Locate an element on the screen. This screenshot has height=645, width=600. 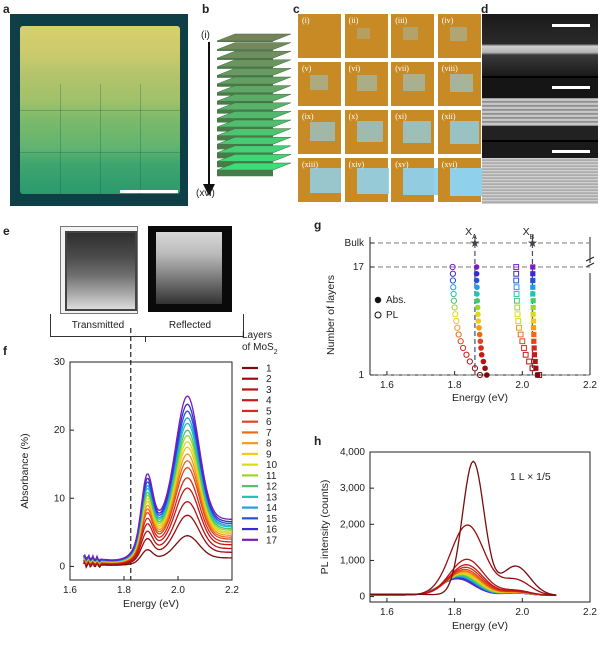
panel-c-tile: (vi) is located at coordinates (366, 84).